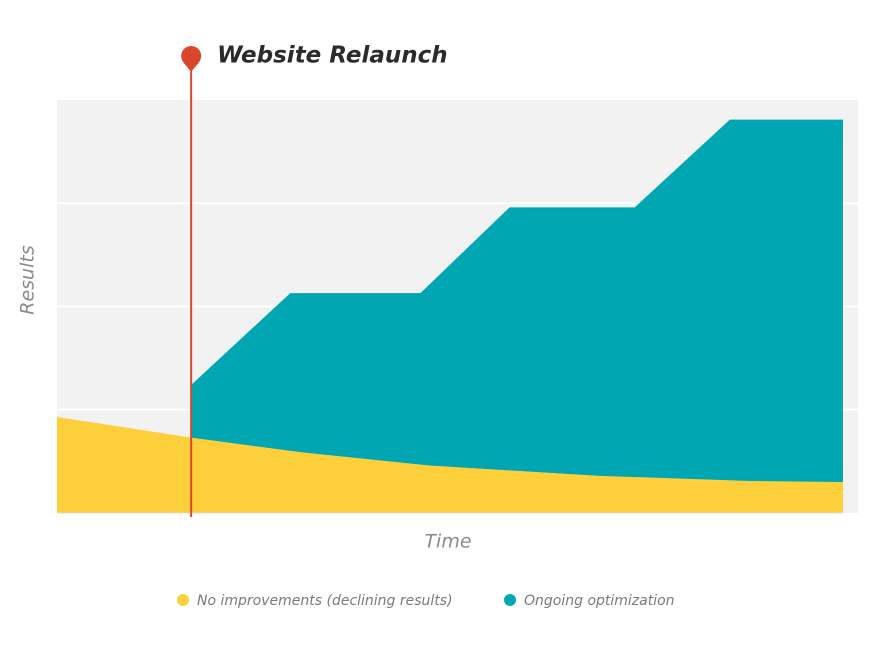  I want to click on annotation-text: Website Relaunch, so click(332, 56).